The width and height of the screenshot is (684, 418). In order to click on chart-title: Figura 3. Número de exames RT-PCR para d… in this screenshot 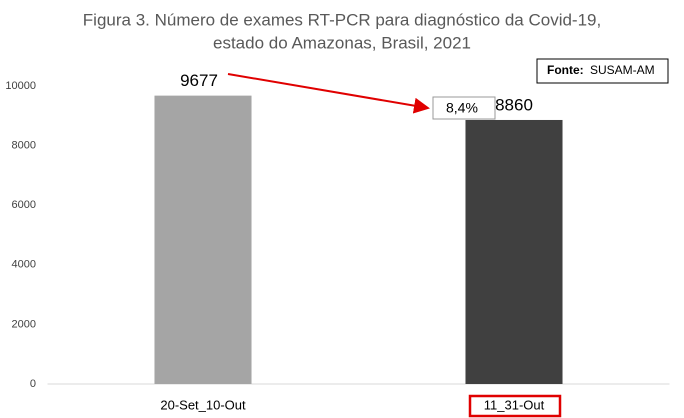, I will do `click(342, 19)`.